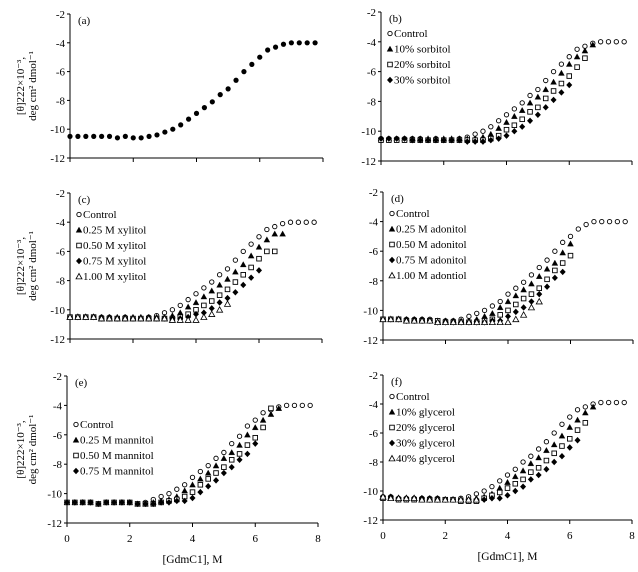  Describe the element at coordinates (111, 262) in the screenshot. I see `legend-item: 0.75 M xylitol` at that location.